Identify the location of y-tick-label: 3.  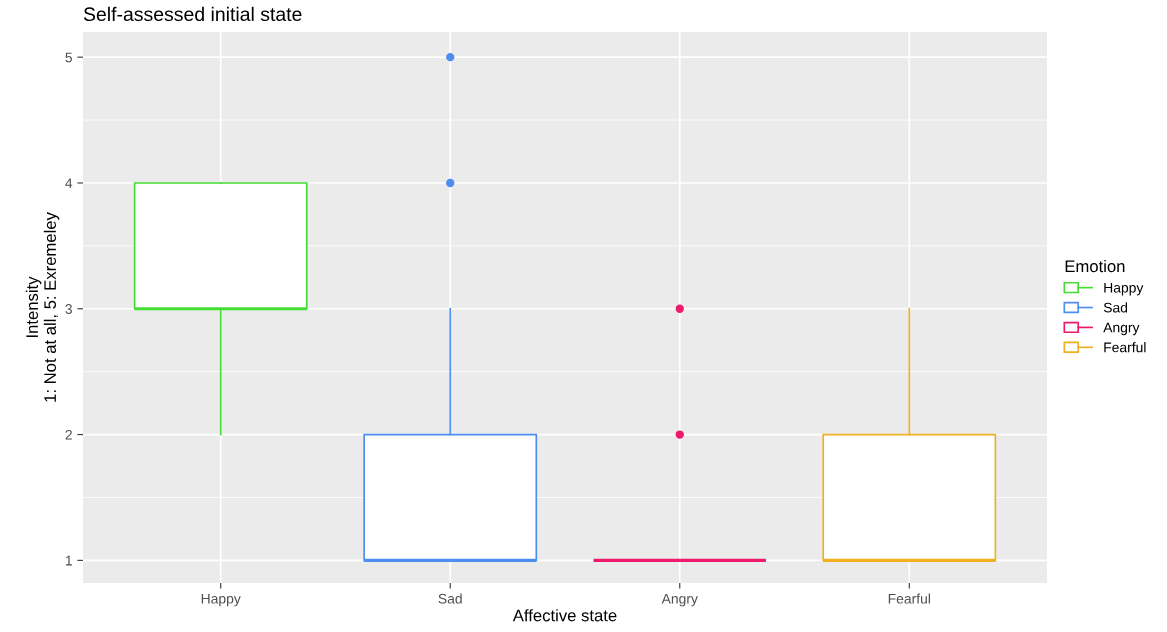
(68, 309).